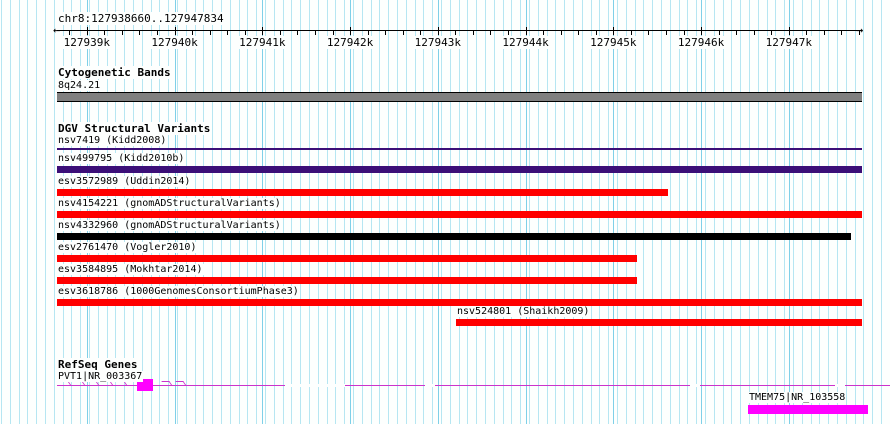 Image resolution: width=890 pixels, height=424 pixels. Describe the element at coordinates (362, 192) in the screenshot. I see `variant-bar-esv3572989` at that location.